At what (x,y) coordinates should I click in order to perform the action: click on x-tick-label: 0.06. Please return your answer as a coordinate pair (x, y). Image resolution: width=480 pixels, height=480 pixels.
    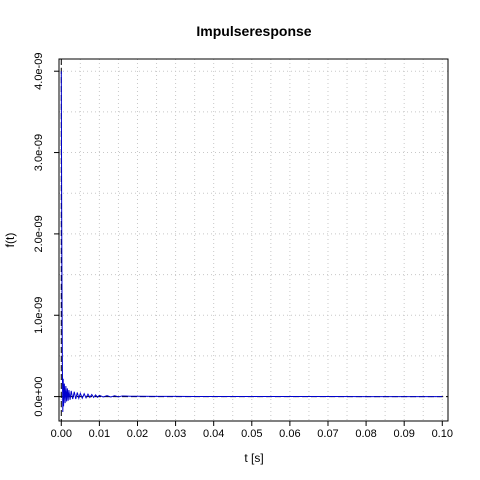
    Looking at the image, I should click on (289, 434).